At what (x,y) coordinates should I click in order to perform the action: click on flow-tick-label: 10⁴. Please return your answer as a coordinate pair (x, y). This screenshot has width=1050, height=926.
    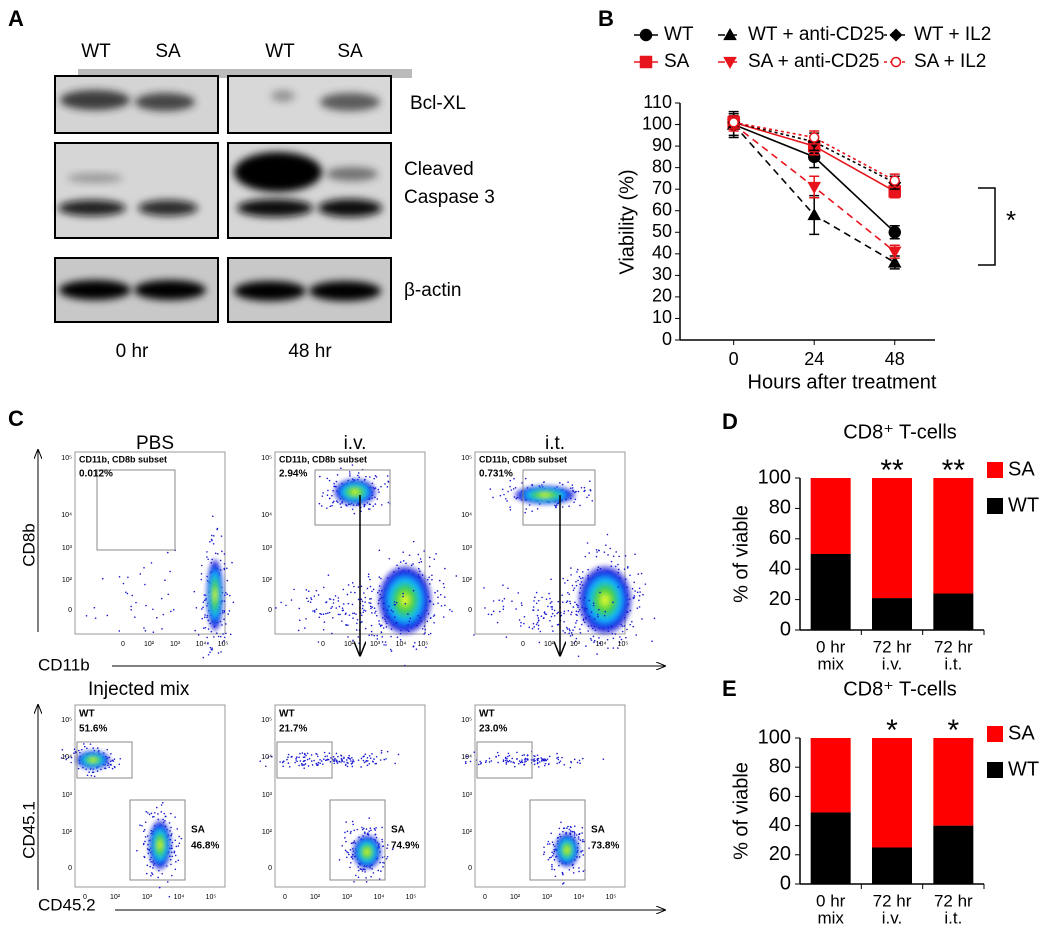
    Looking at the image, I should click on (66, 757).